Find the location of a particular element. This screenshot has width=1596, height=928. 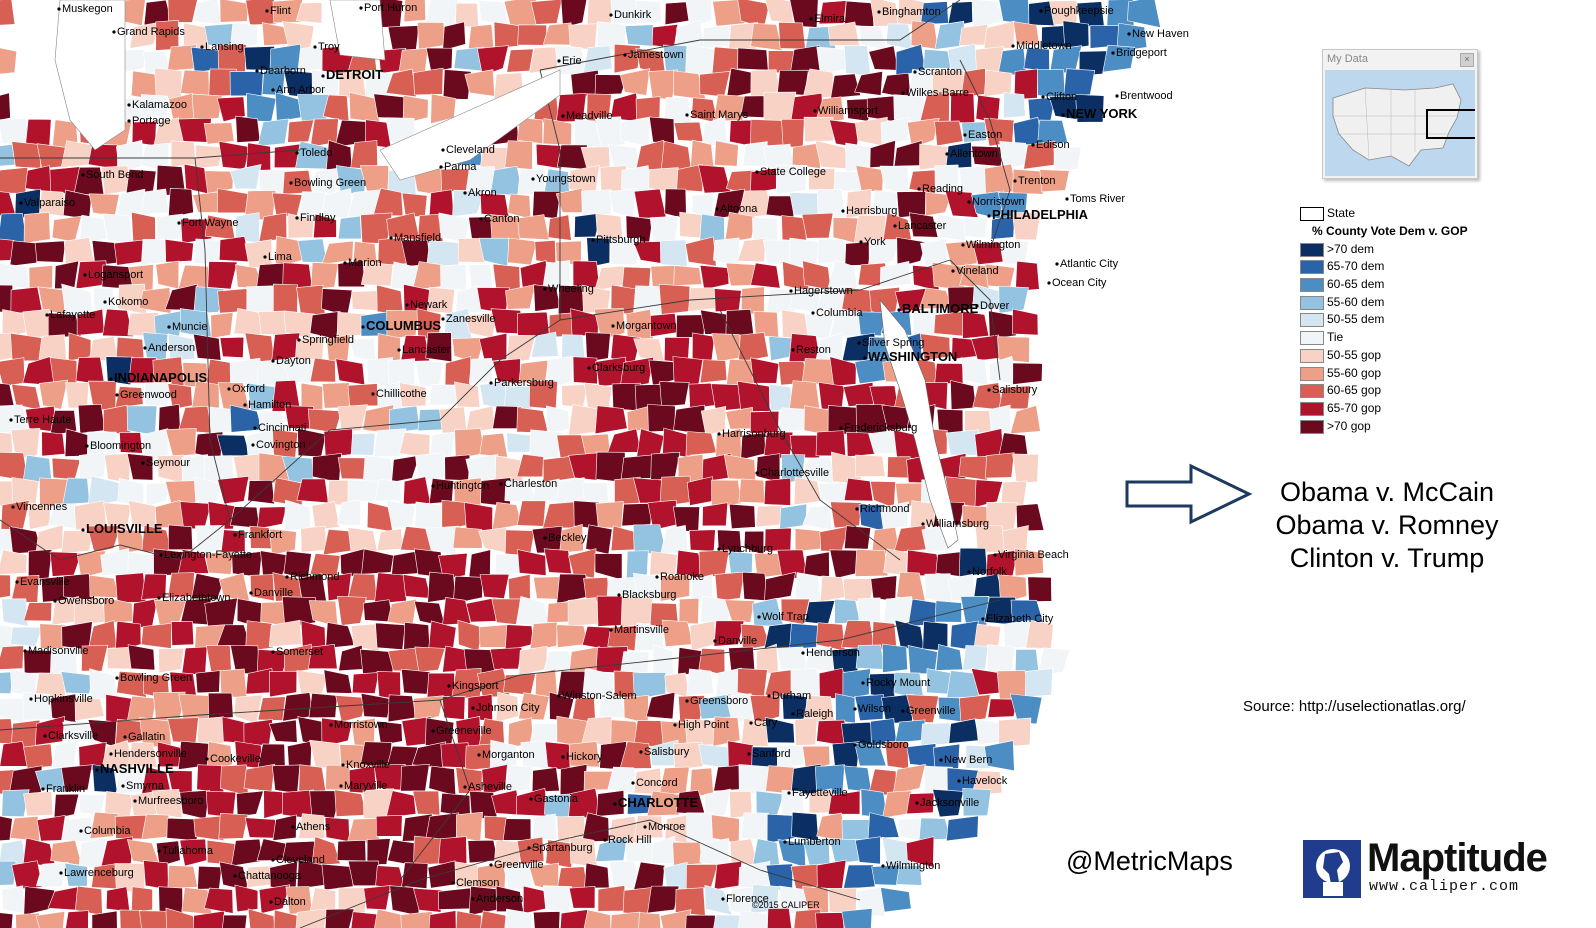

city-label: Somerset is located at coordinates (297, 652).